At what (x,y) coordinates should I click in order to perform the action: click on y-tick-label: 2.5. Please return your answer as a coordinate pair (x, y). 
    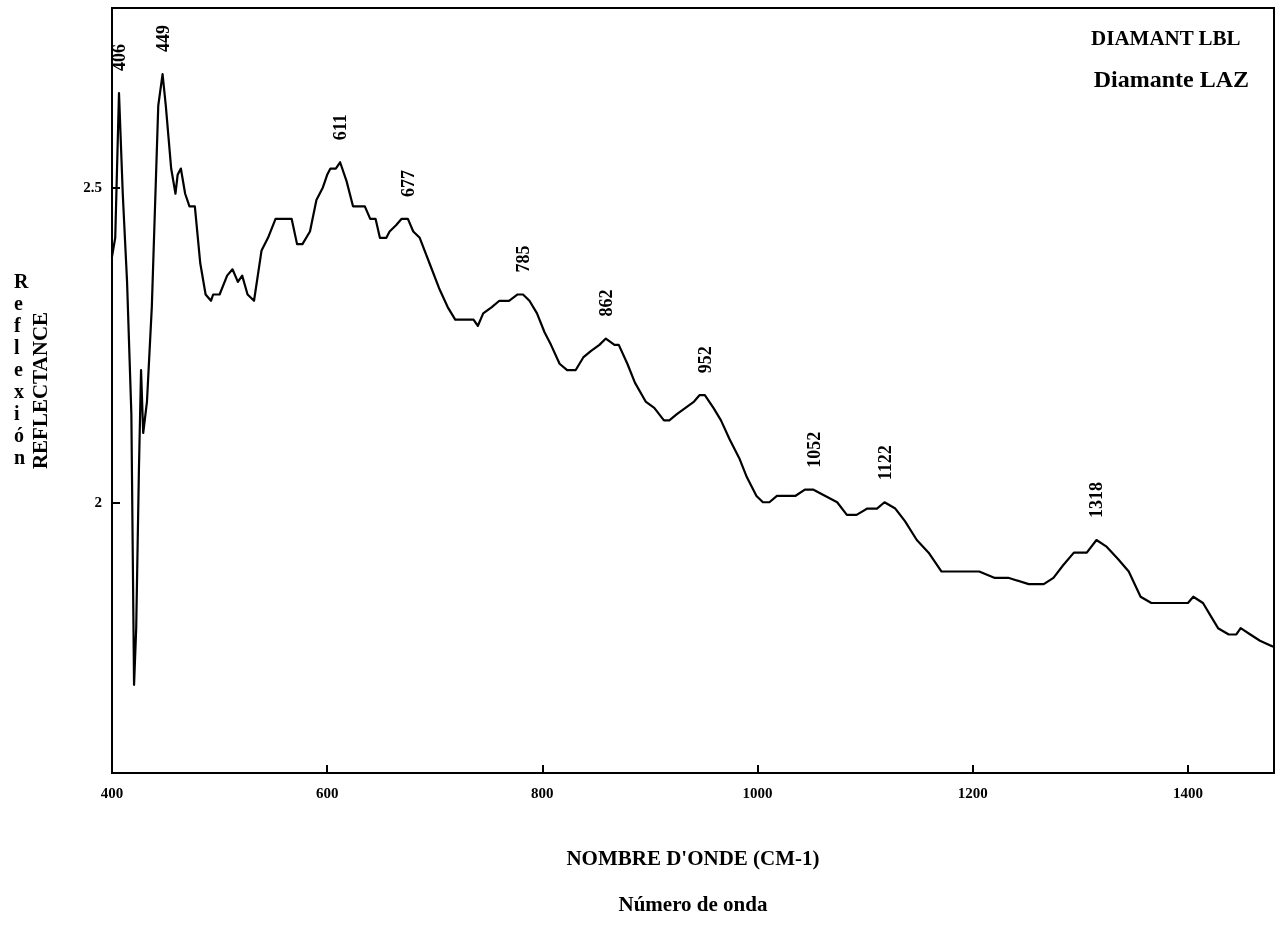
    Looking at the image, I should click on (92, 187).